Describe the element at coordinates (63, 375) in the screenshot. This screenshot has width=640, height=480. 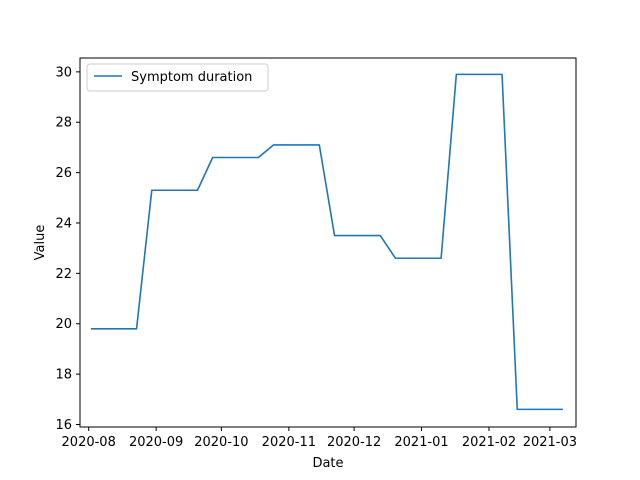
I see `y-tick-label: 18` at that location.